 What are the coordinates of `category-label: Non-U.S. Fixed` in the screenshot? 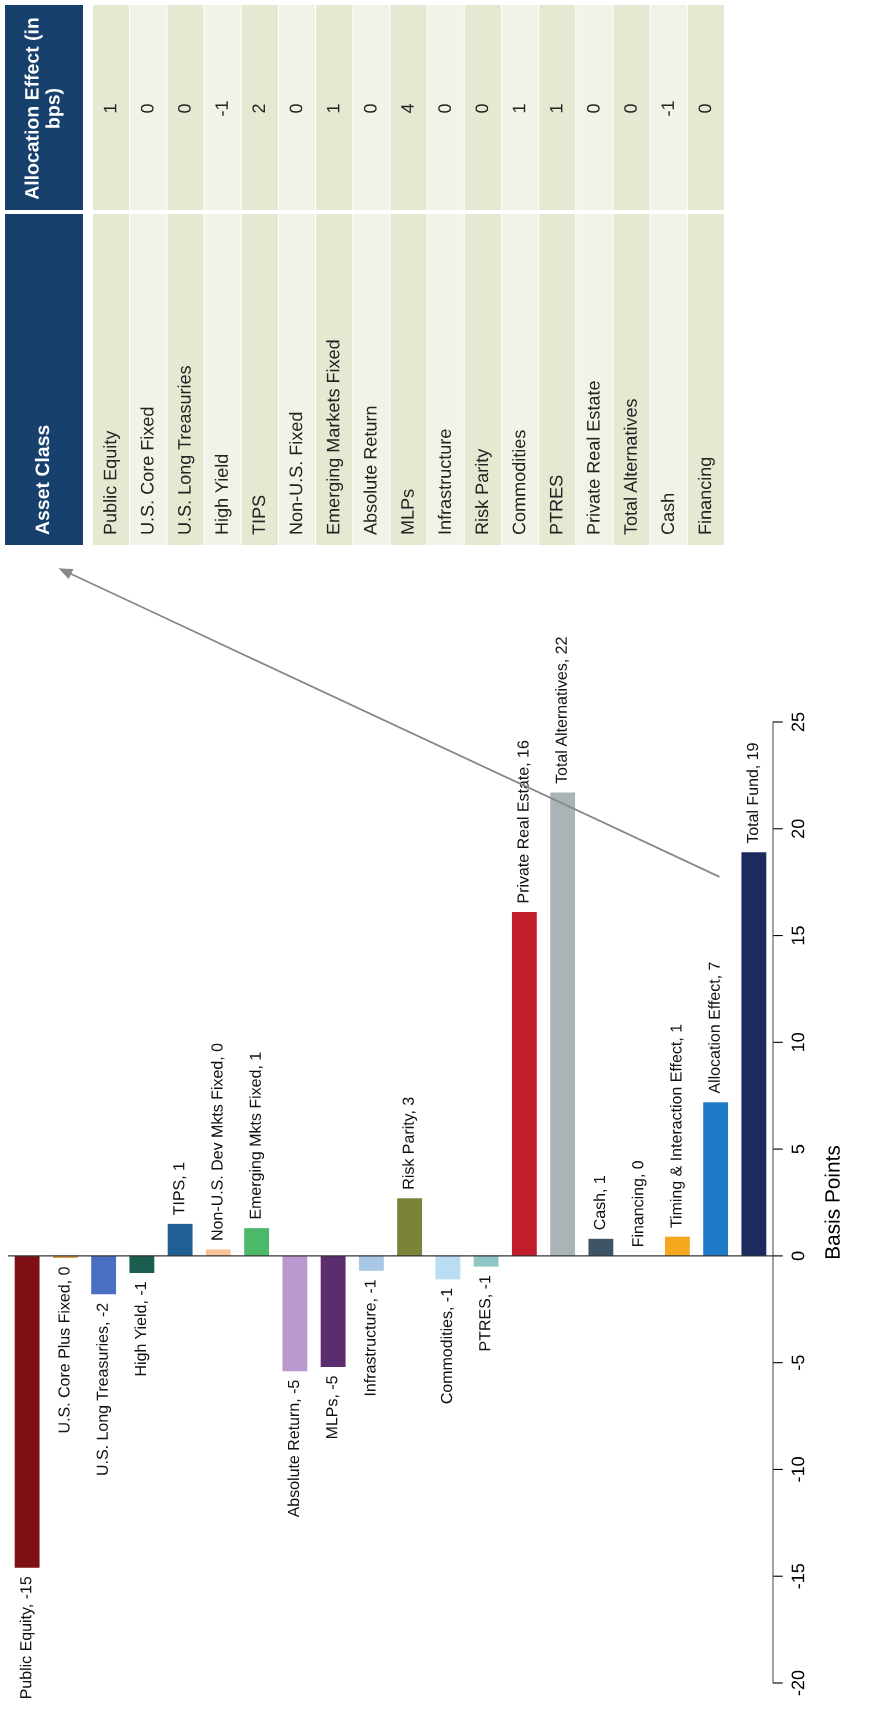 It's located at (296, 473).